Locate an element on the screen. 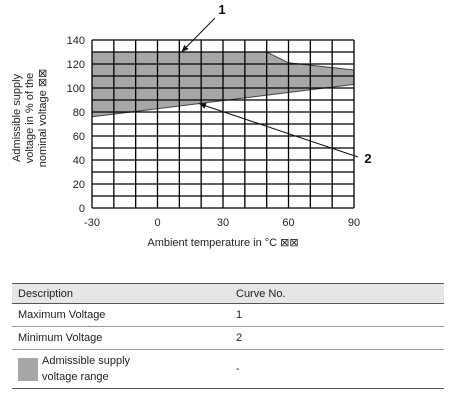  y-tick-label: 40 is located at coordinates (79, 161).